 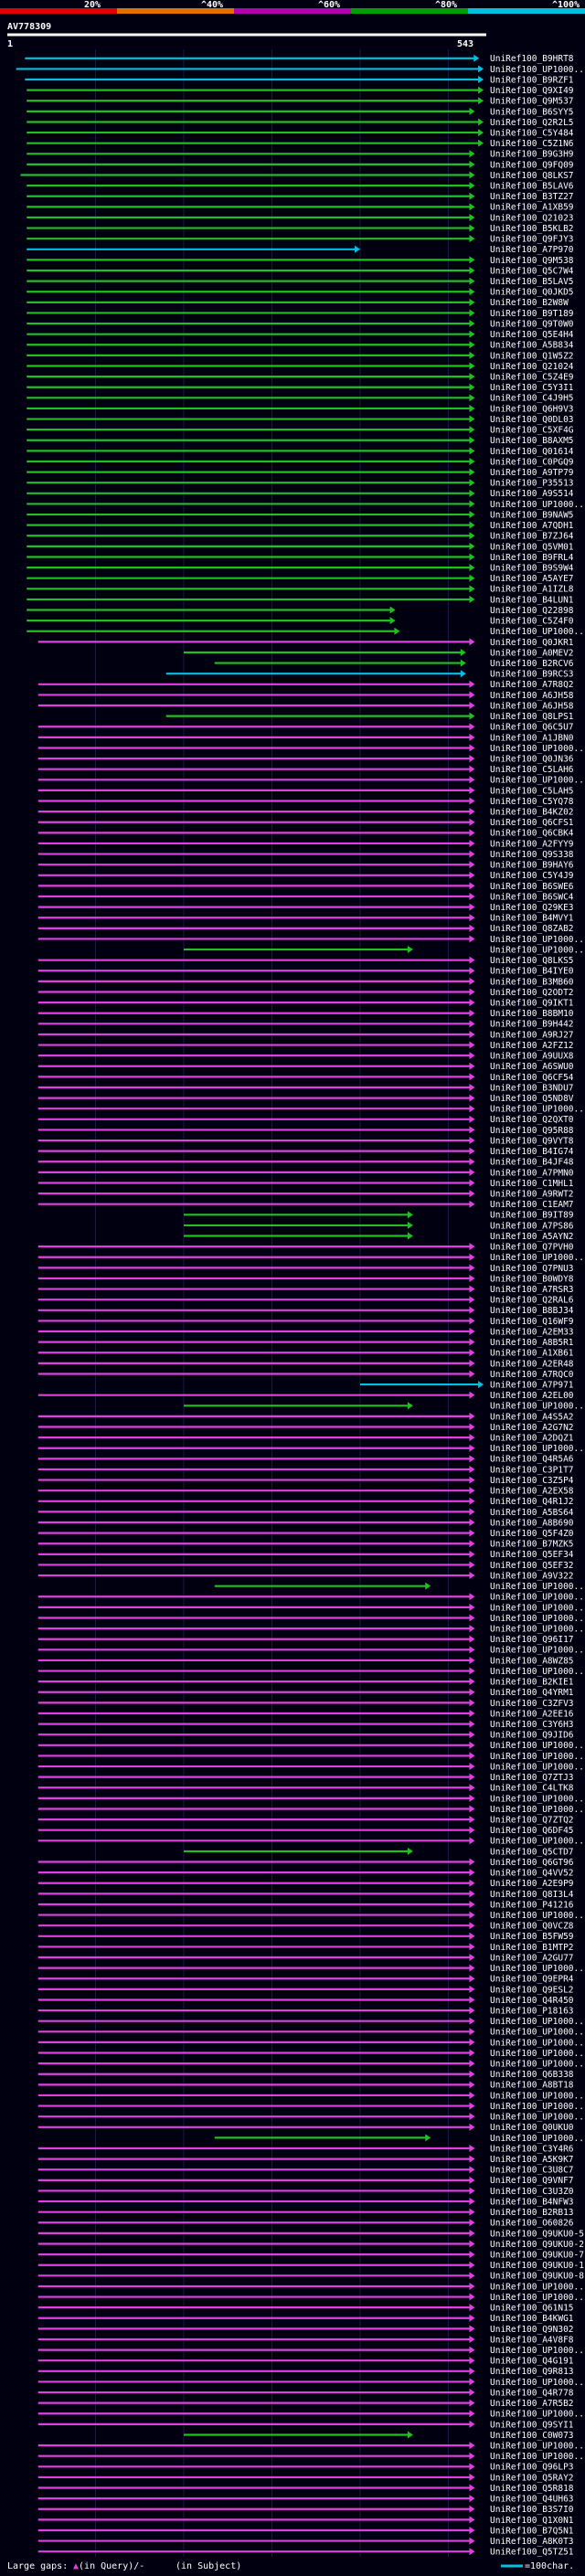 I want to click on hit-row: UniRef100_A2EE16, so click(x=305, y=1714).